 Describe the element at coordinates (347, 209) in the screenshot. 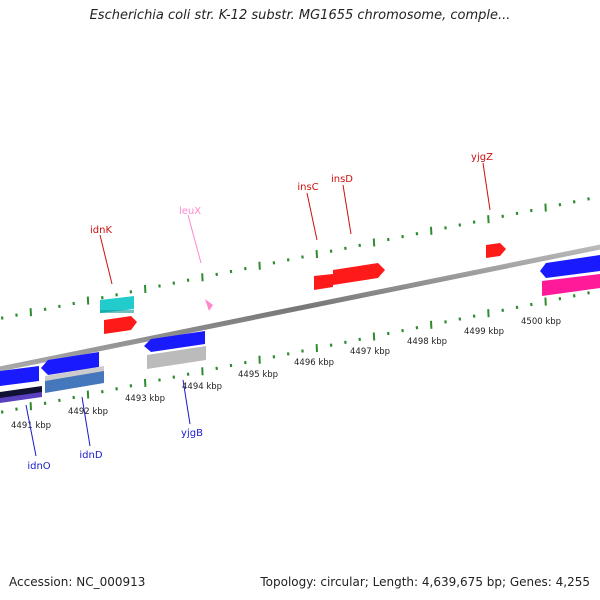

I see `leader-insD` at that location.